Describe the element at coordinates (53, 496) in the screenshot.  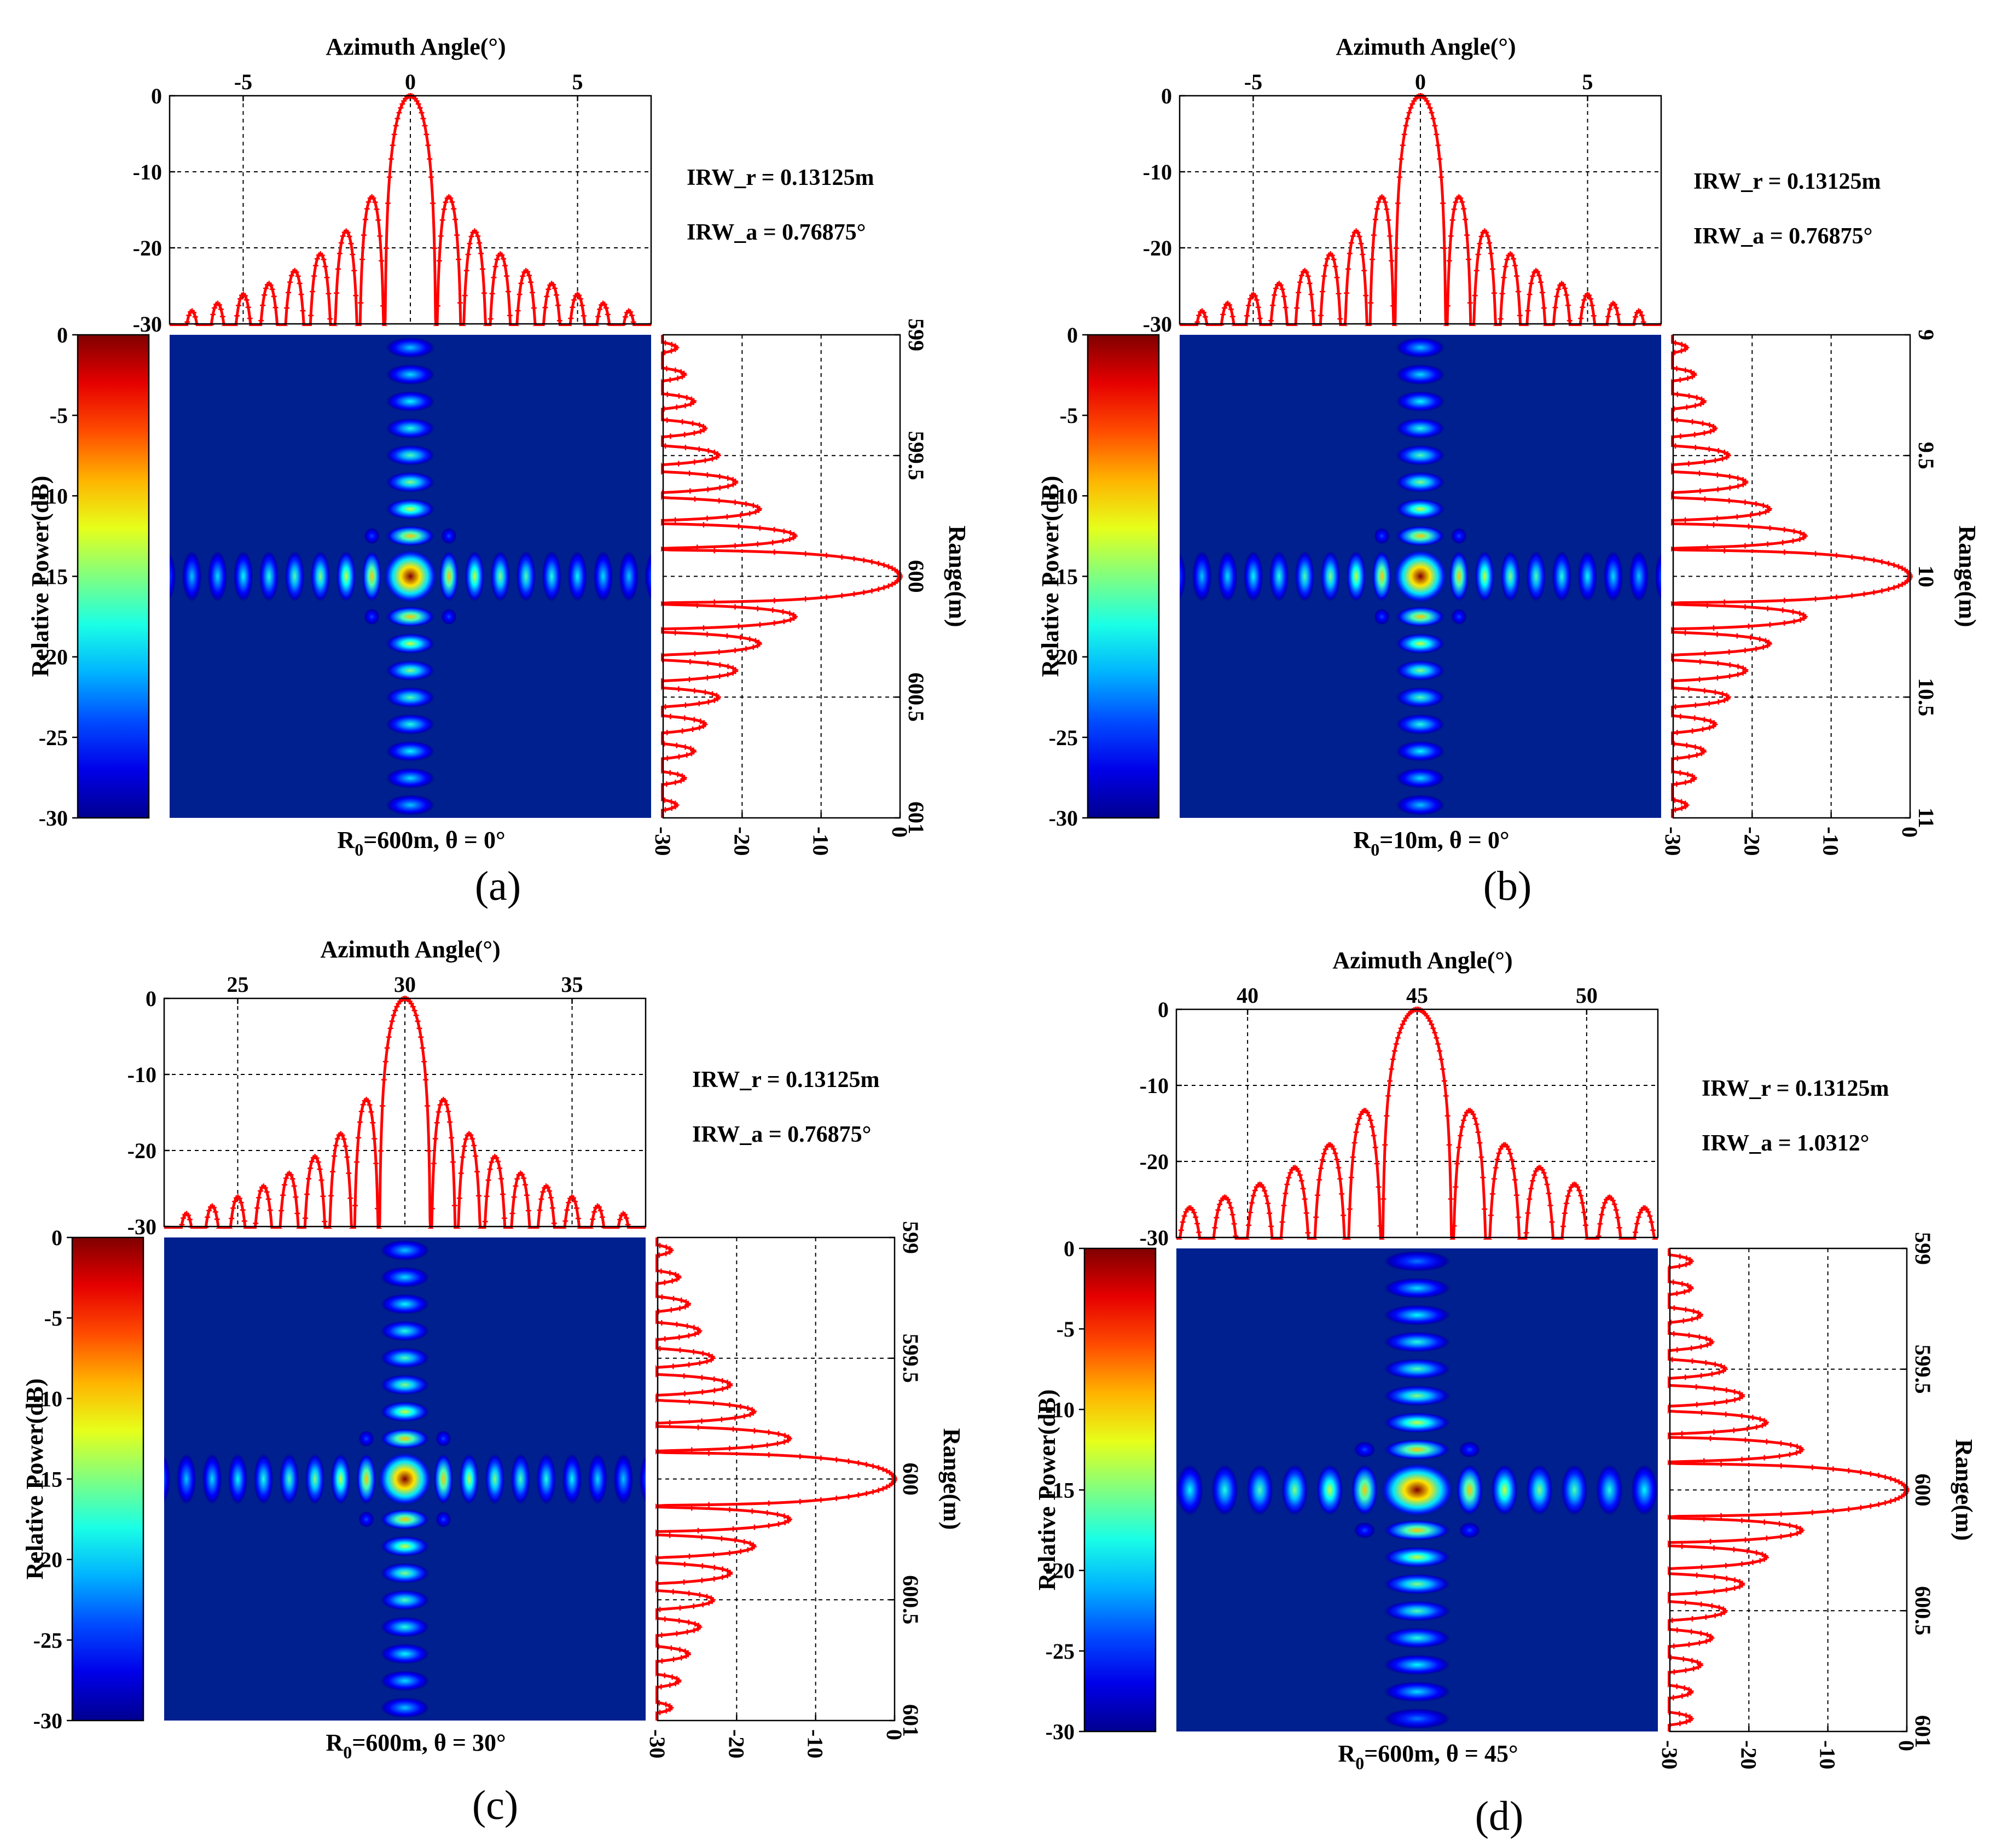
I see `colorbar-tick-label: -10` at that location.